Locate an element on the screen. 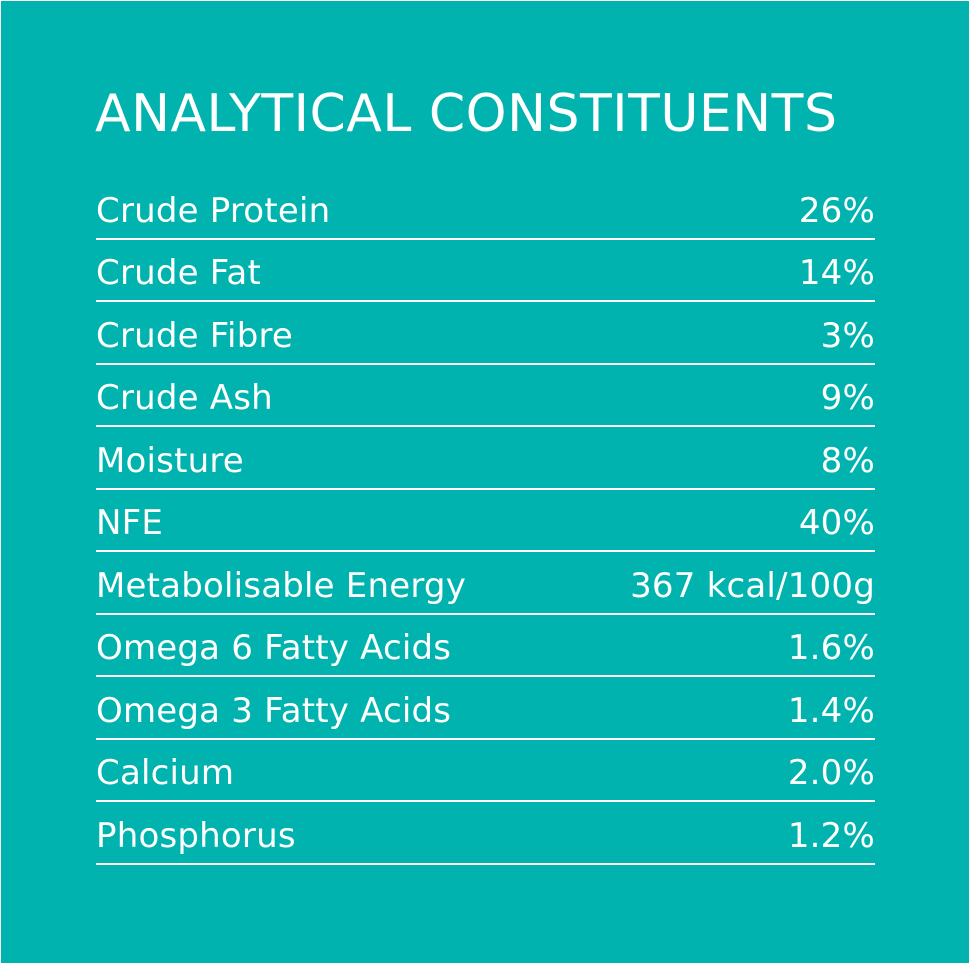 The width and height of the screenshot is (970, 964). constituent-value: 1.4% is located at coordinates (831, 710).